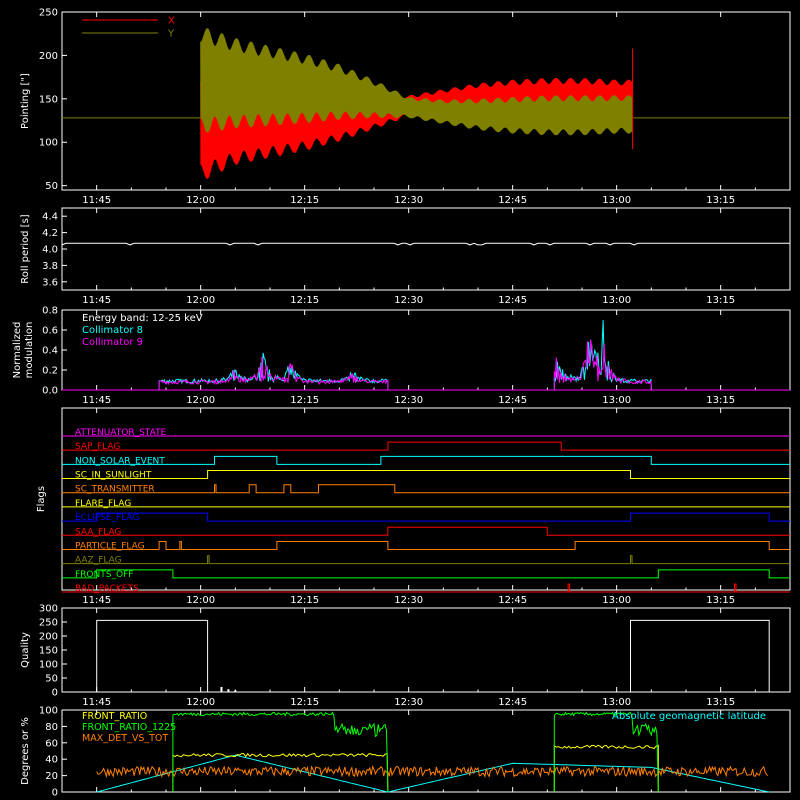 This screenshot has width=800, height=800. What do you see at coordinates (110, 546) in the screenshot?
I see `flag-label-particle-flag: PARTICLE_FLAG` at bounding box center [110, 546].